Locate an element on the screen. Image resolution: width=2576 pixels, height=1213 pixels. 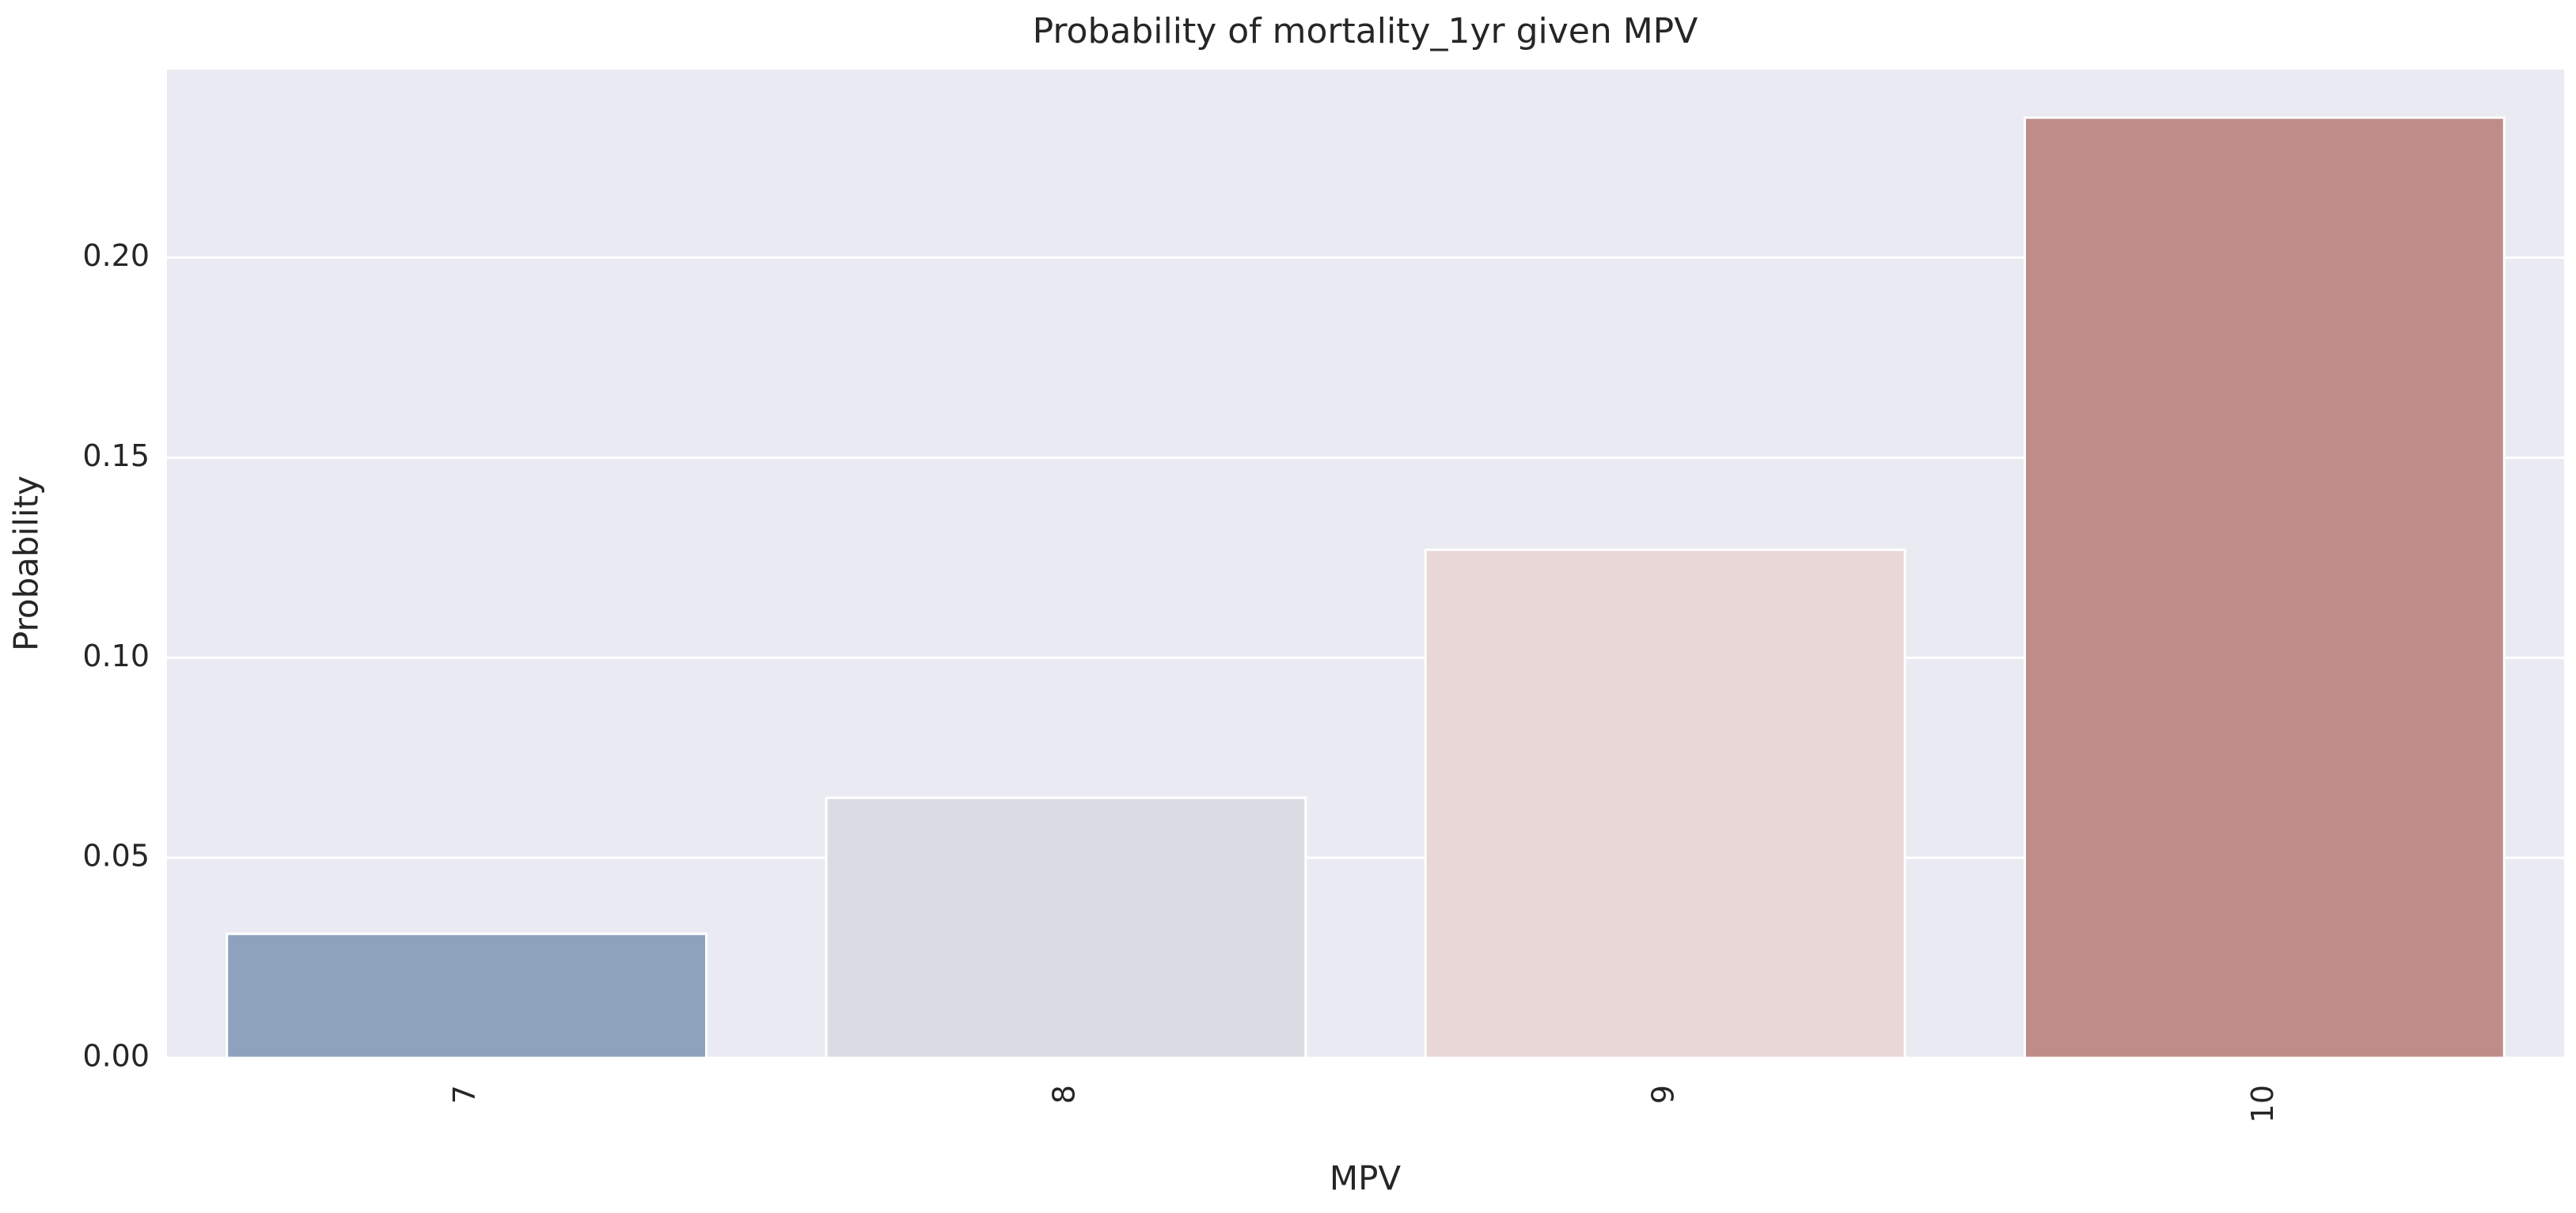
x-tick-label: 9 is located at coordinates (1663, 1094).